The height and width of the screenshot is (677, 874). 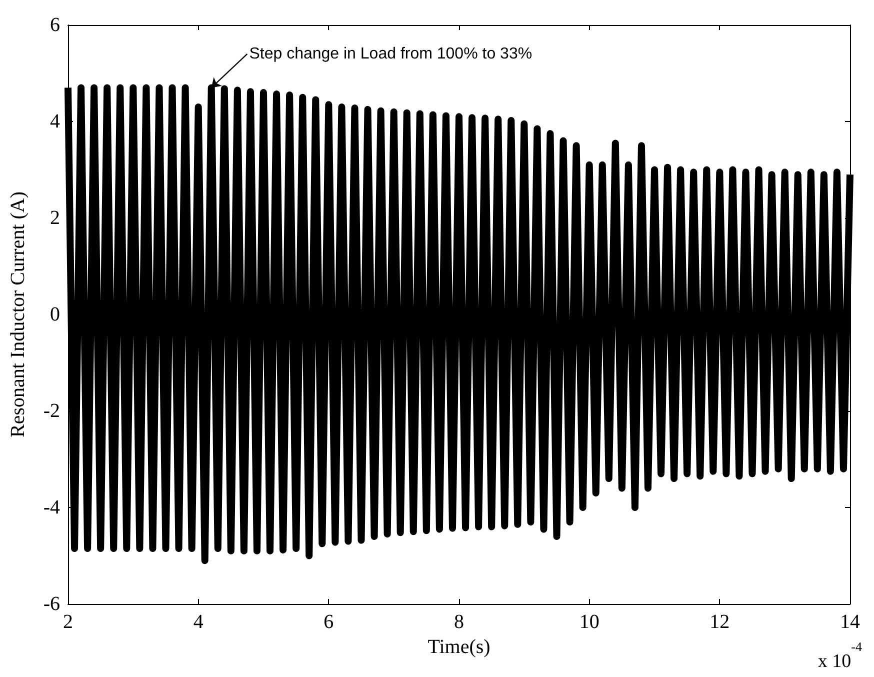 What do you see at coordinates (329, 622) in the screenshot?
I see `x-tick-label: 6` at bounding box center [329, 622].